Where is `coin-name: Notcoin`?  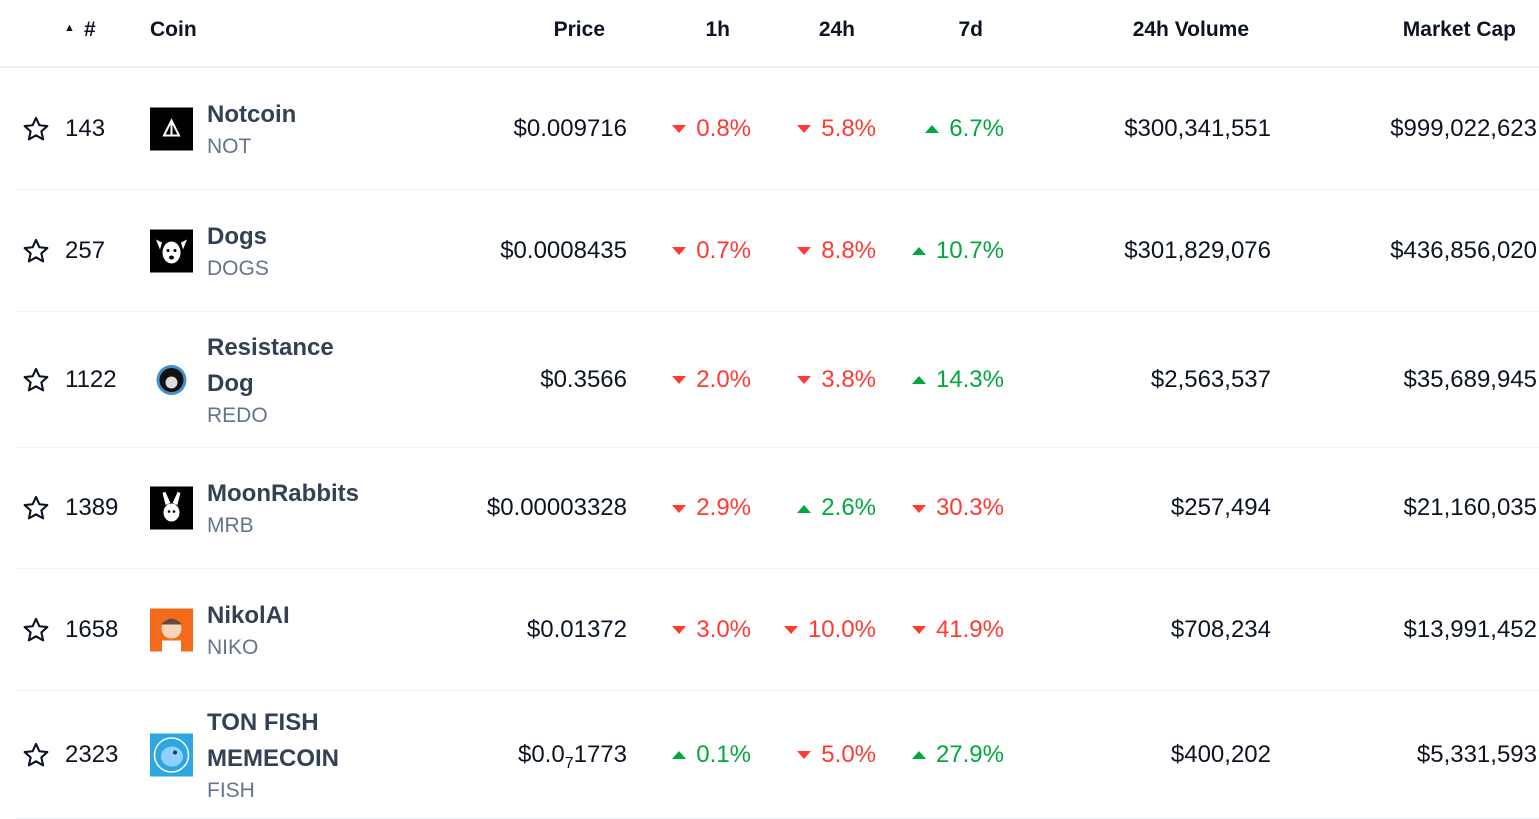
coin-name: Notcoin is located at coordinates (252, 114).